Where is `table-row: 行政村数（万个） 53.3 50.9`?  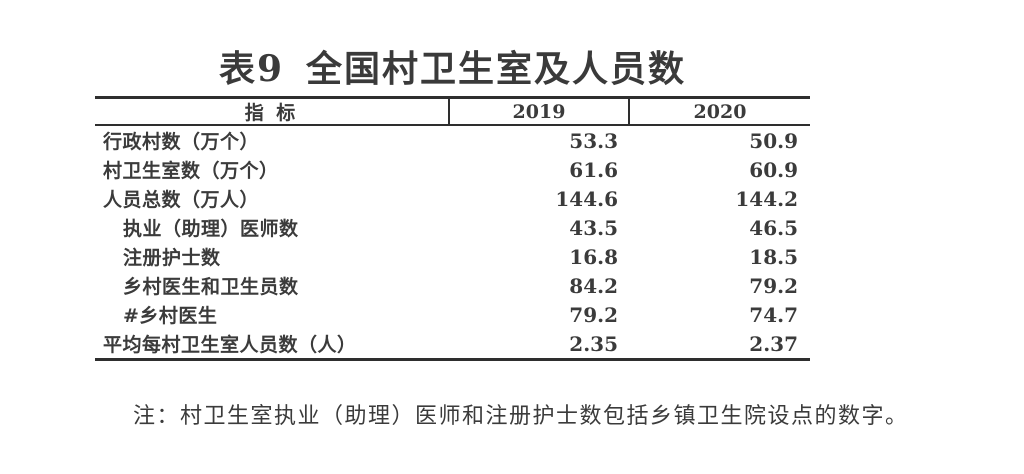
table-row: 行政村数（万个） 53.3 50.9 is located at coordinates (452, 140).